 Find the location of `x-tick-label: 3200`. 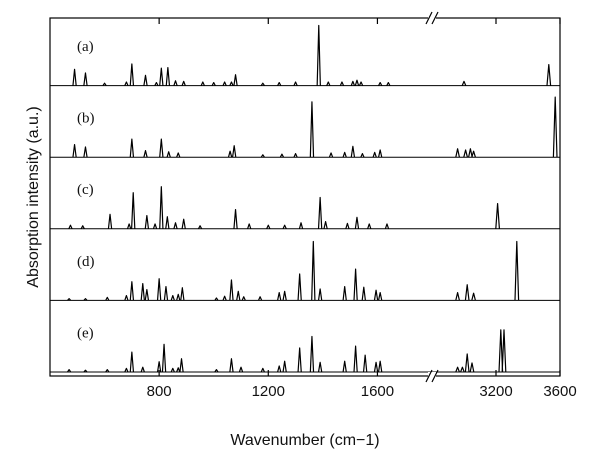

x-tick-label: 3200 is located at coordinates (495, 391).